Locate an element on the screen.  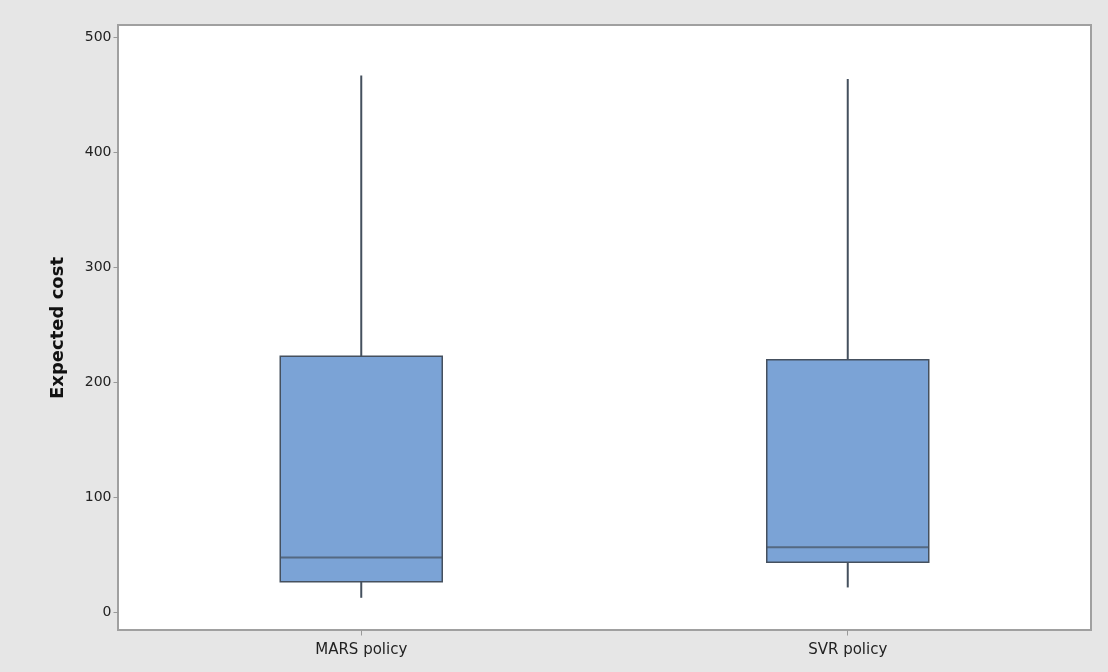
y-tick-label: 100 is located at coordinates (98, 496).